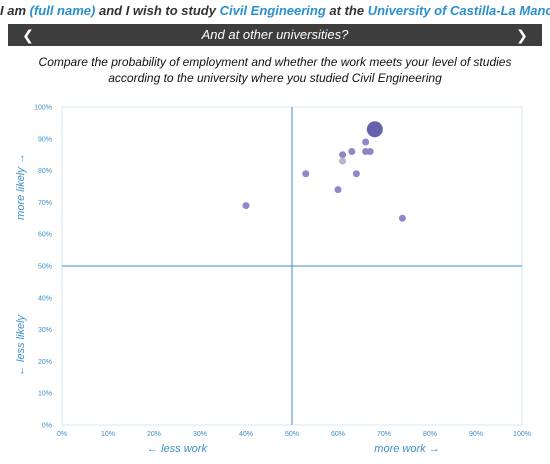 This screenshot has width=550, height=464. I want to click on degree-link: Civil Engineering, so click(272, 10).